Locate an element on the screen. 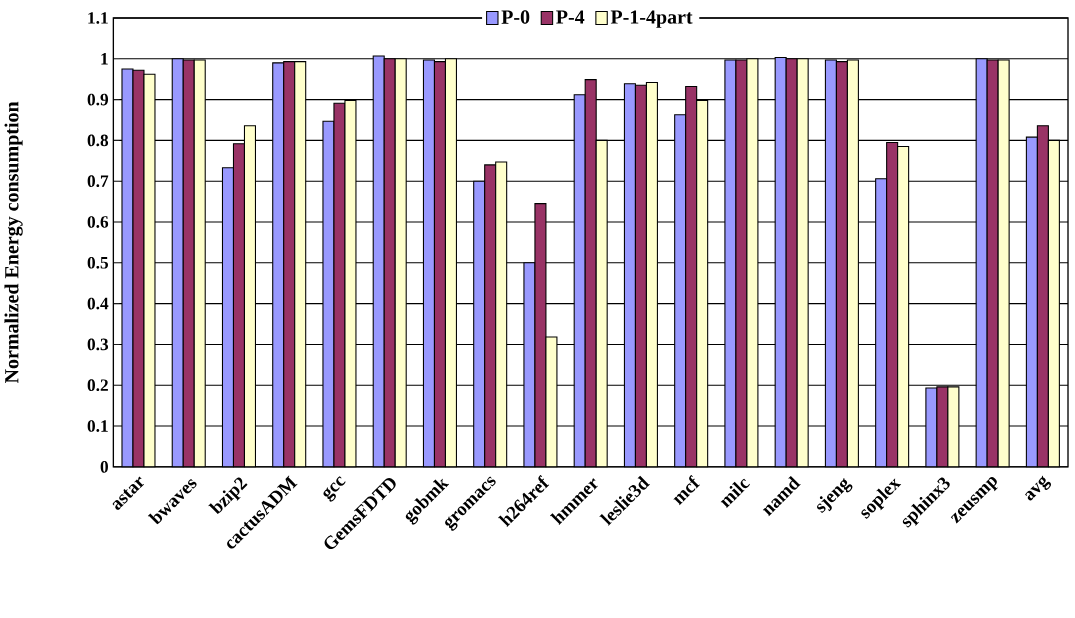 The width and height of the screenshot is (1075, 618). y-tick-label: 0 is located at coordinates (104, 467).